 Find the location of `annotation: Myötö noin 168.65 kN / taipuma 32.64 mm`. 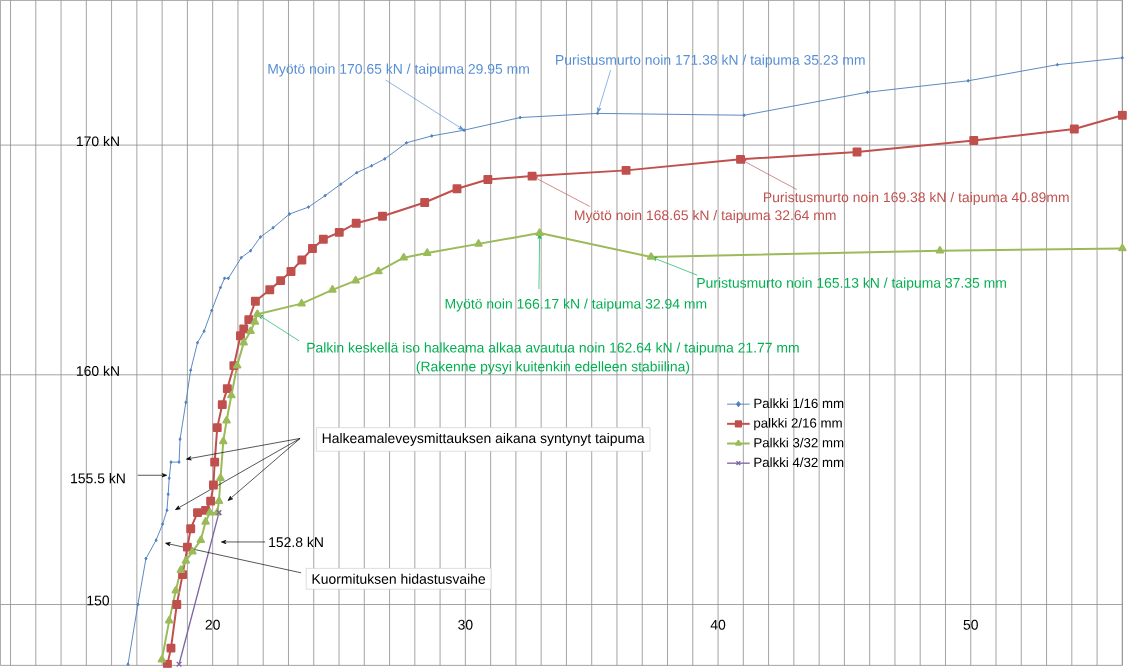

annotation: Myötö noin 168.65 kN / taipuma 32.64 mm is located at coordinates (705, 217).